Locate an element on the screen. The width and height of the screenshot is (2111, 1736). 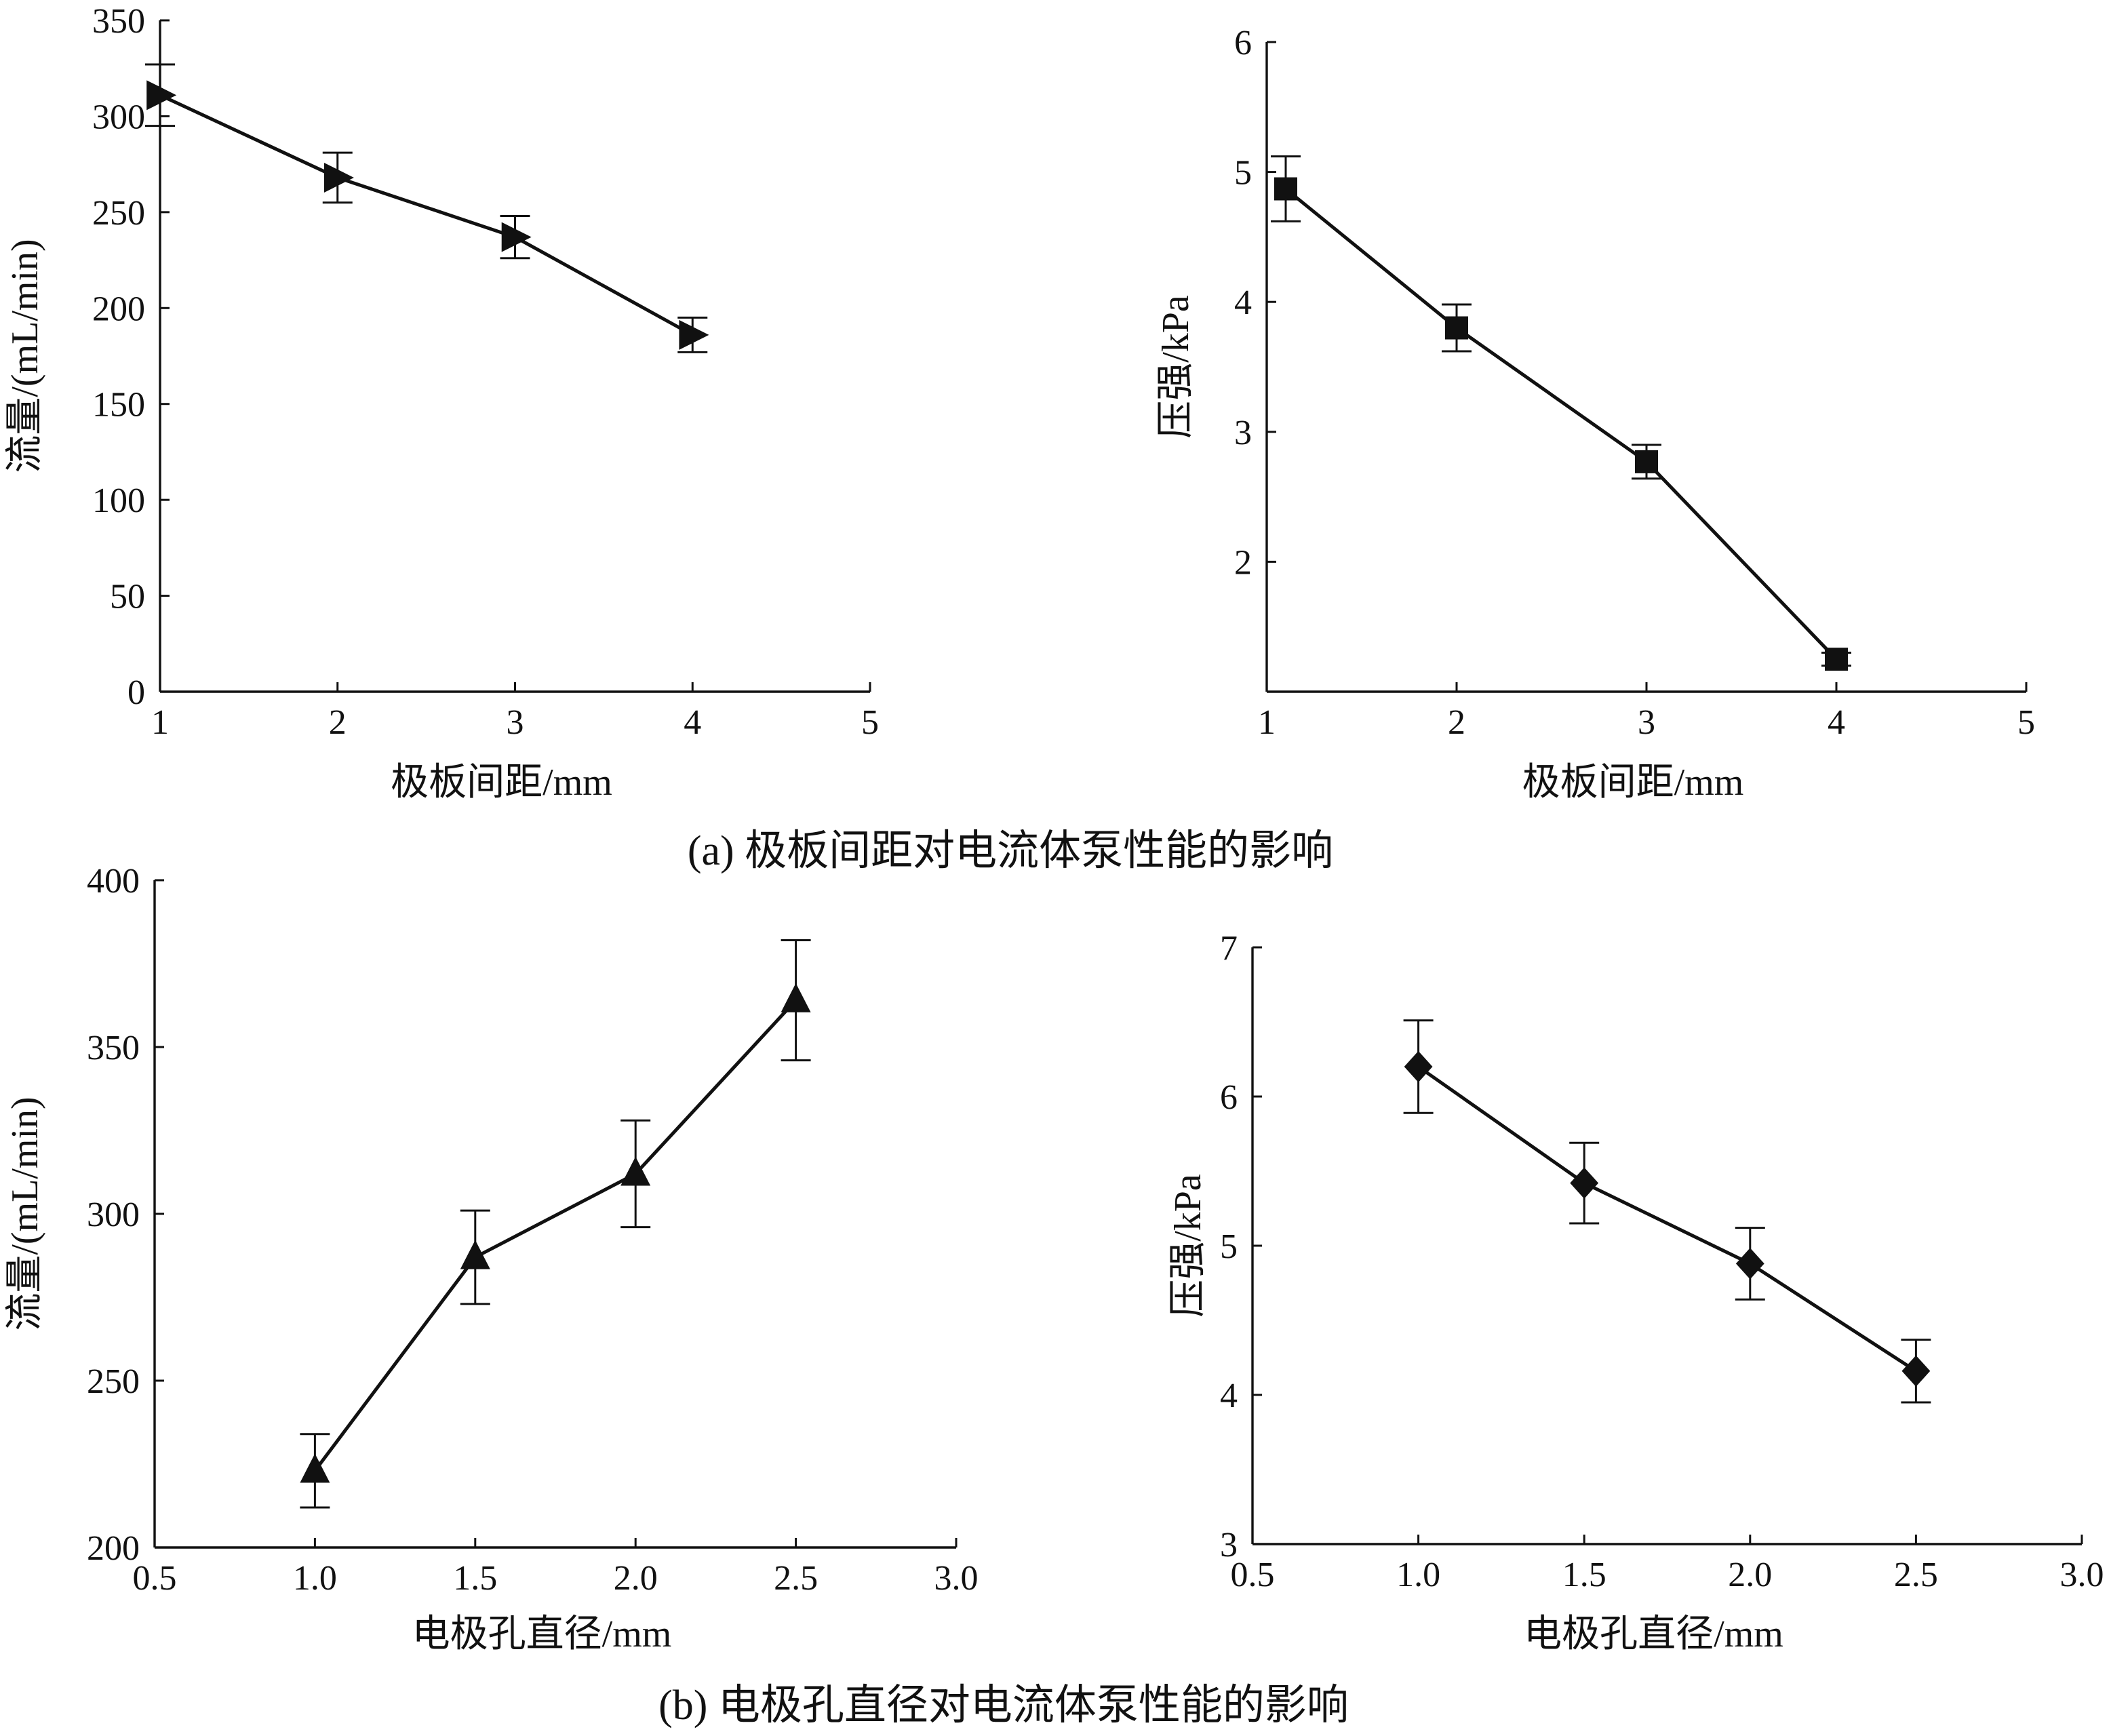
y-tick-label: 2 is located at coordinates (1243, 562).